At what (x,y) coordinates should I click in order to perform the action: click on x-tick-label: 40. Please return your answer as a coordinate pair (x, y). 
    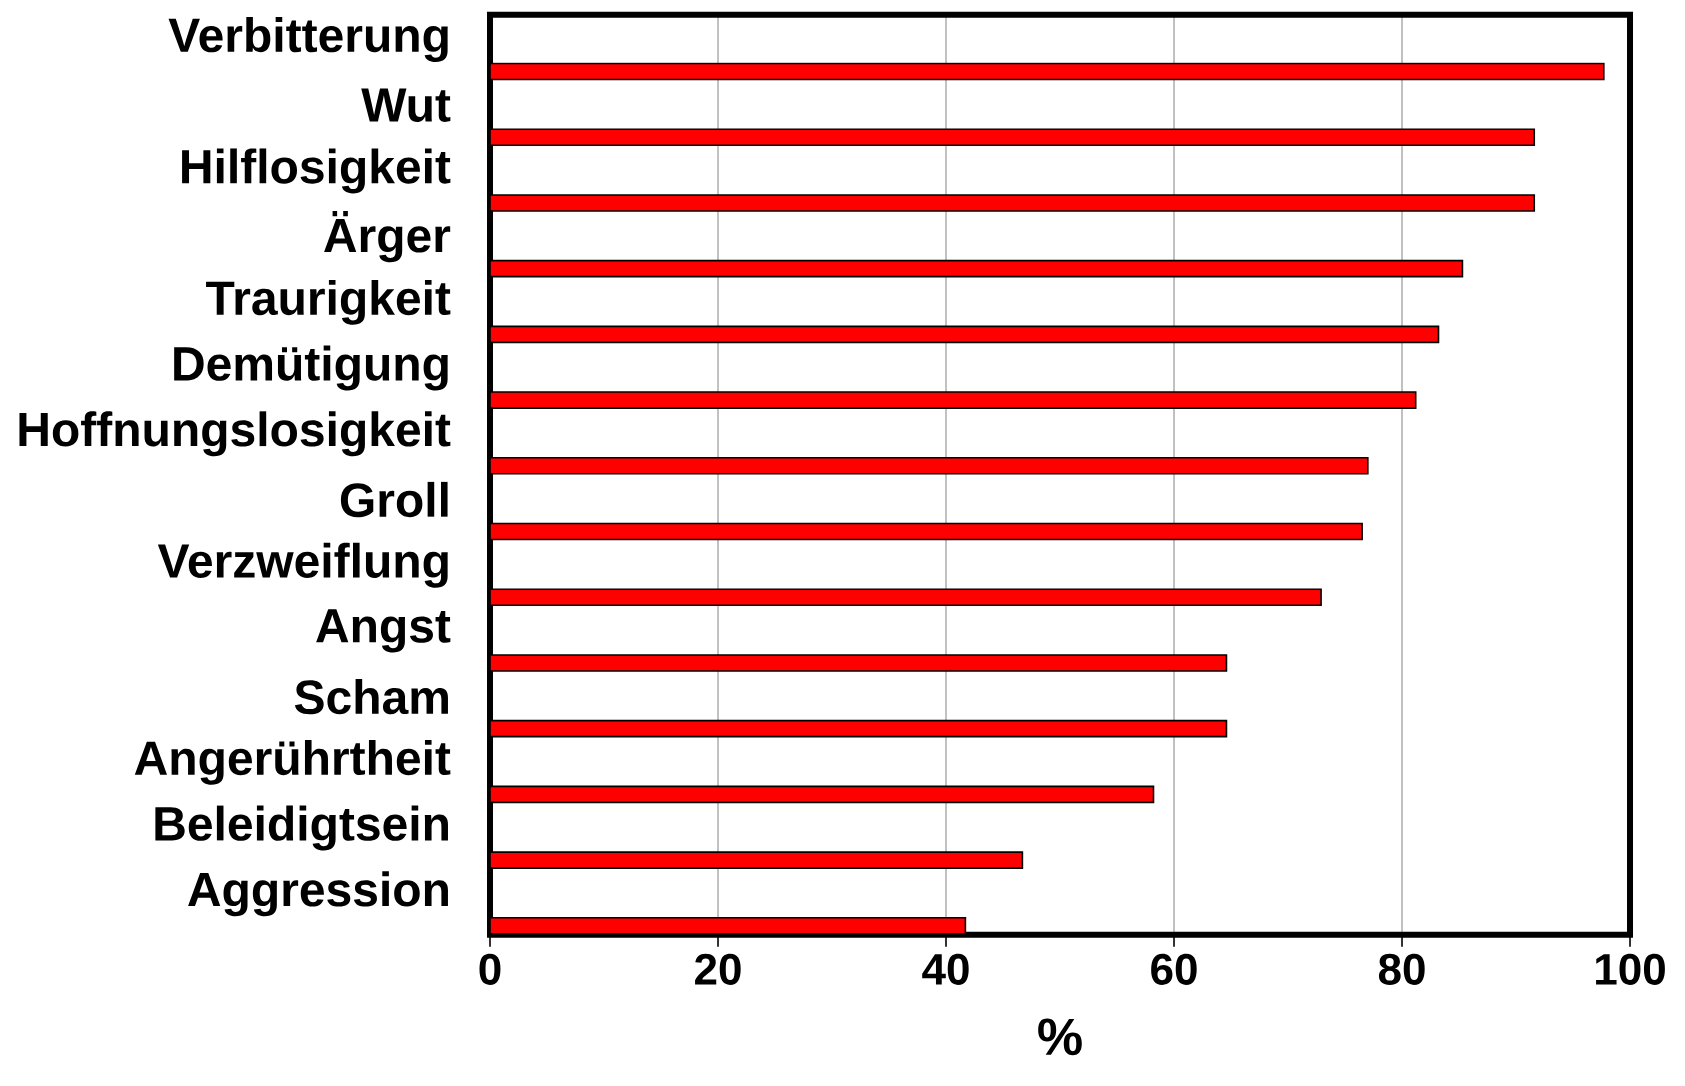
    Looking at the image, I should click on (945, 969).